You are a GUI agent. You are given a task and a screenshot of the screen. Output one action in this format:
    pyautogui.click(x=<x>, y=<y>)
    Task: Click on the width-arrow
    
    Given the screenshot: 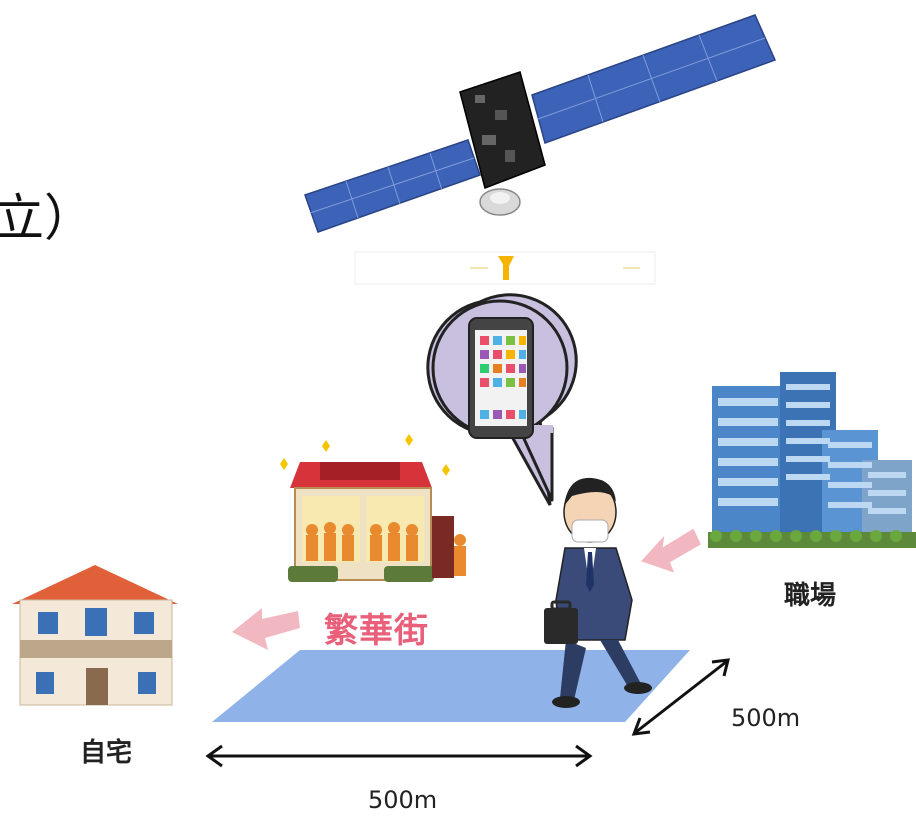 What is the action you would take?
    pyautogui.click(x=399, y=756)
    